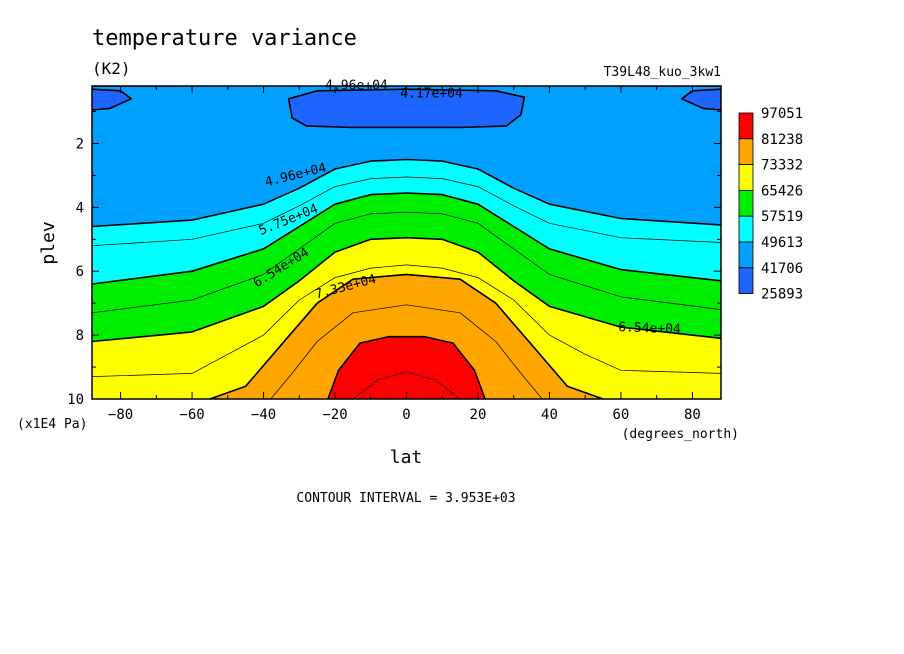  I want to click on x-axis-title: lat, so click(406, 457).